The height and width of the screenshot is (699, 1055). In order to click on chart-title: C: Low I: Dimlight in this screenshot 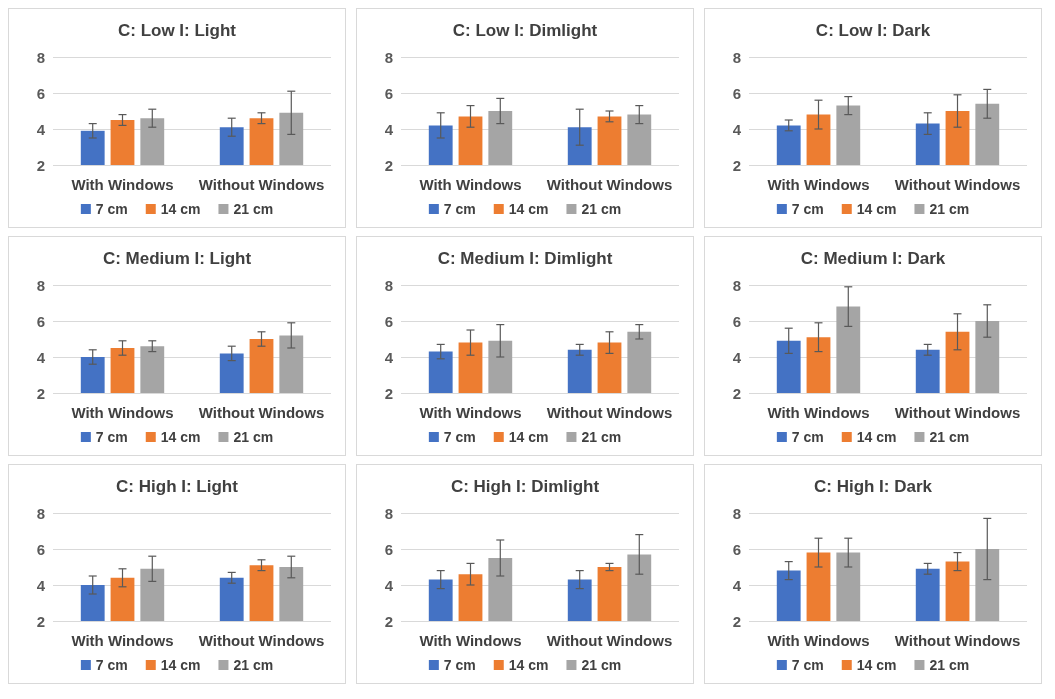, I will do `click(525, 30)`.